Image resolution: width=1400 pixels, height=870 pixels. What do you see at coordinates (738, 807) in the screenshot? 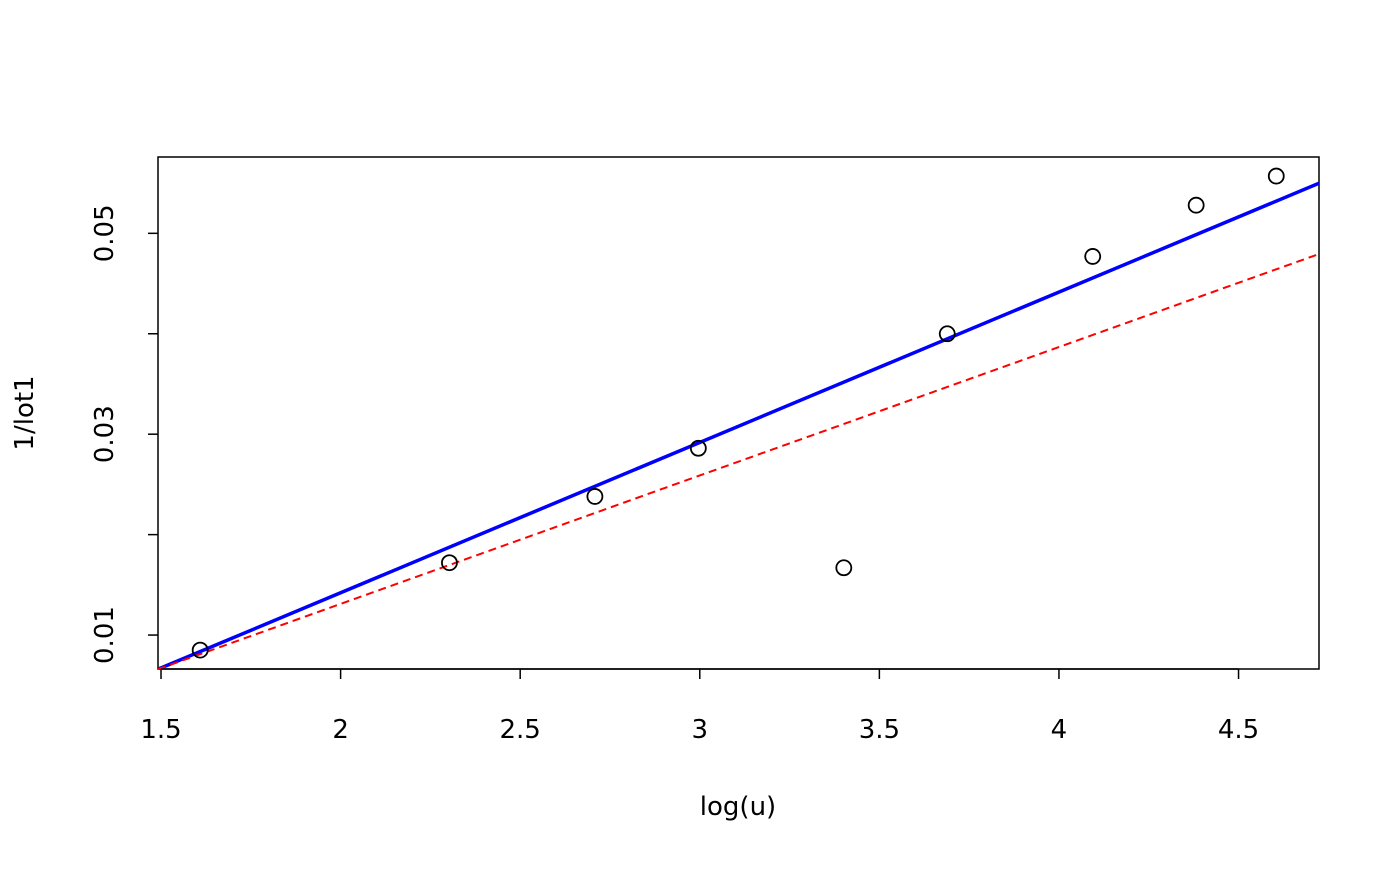
I see `x-axis-label: log(u)` at bounding box center [738, 807].